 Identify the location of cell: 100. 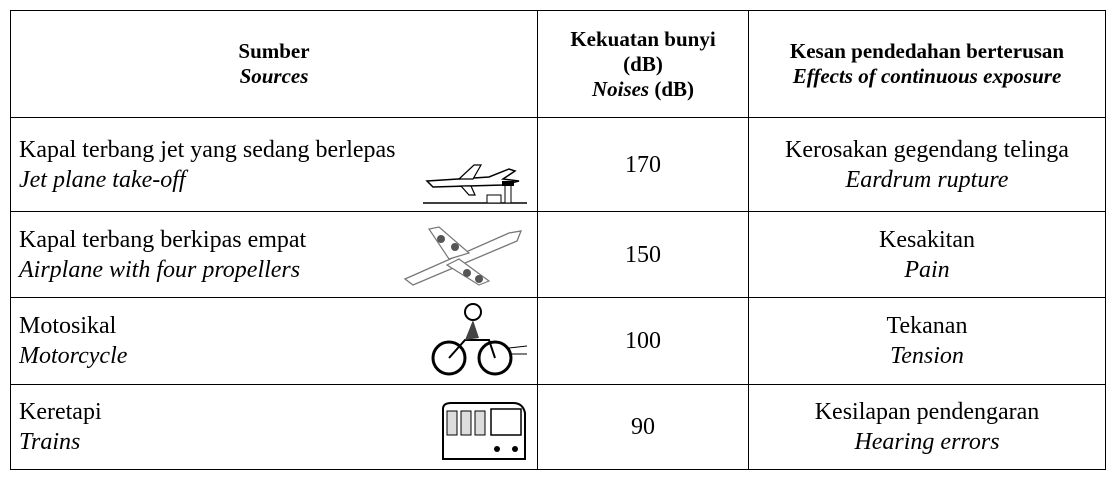
(643, 341).